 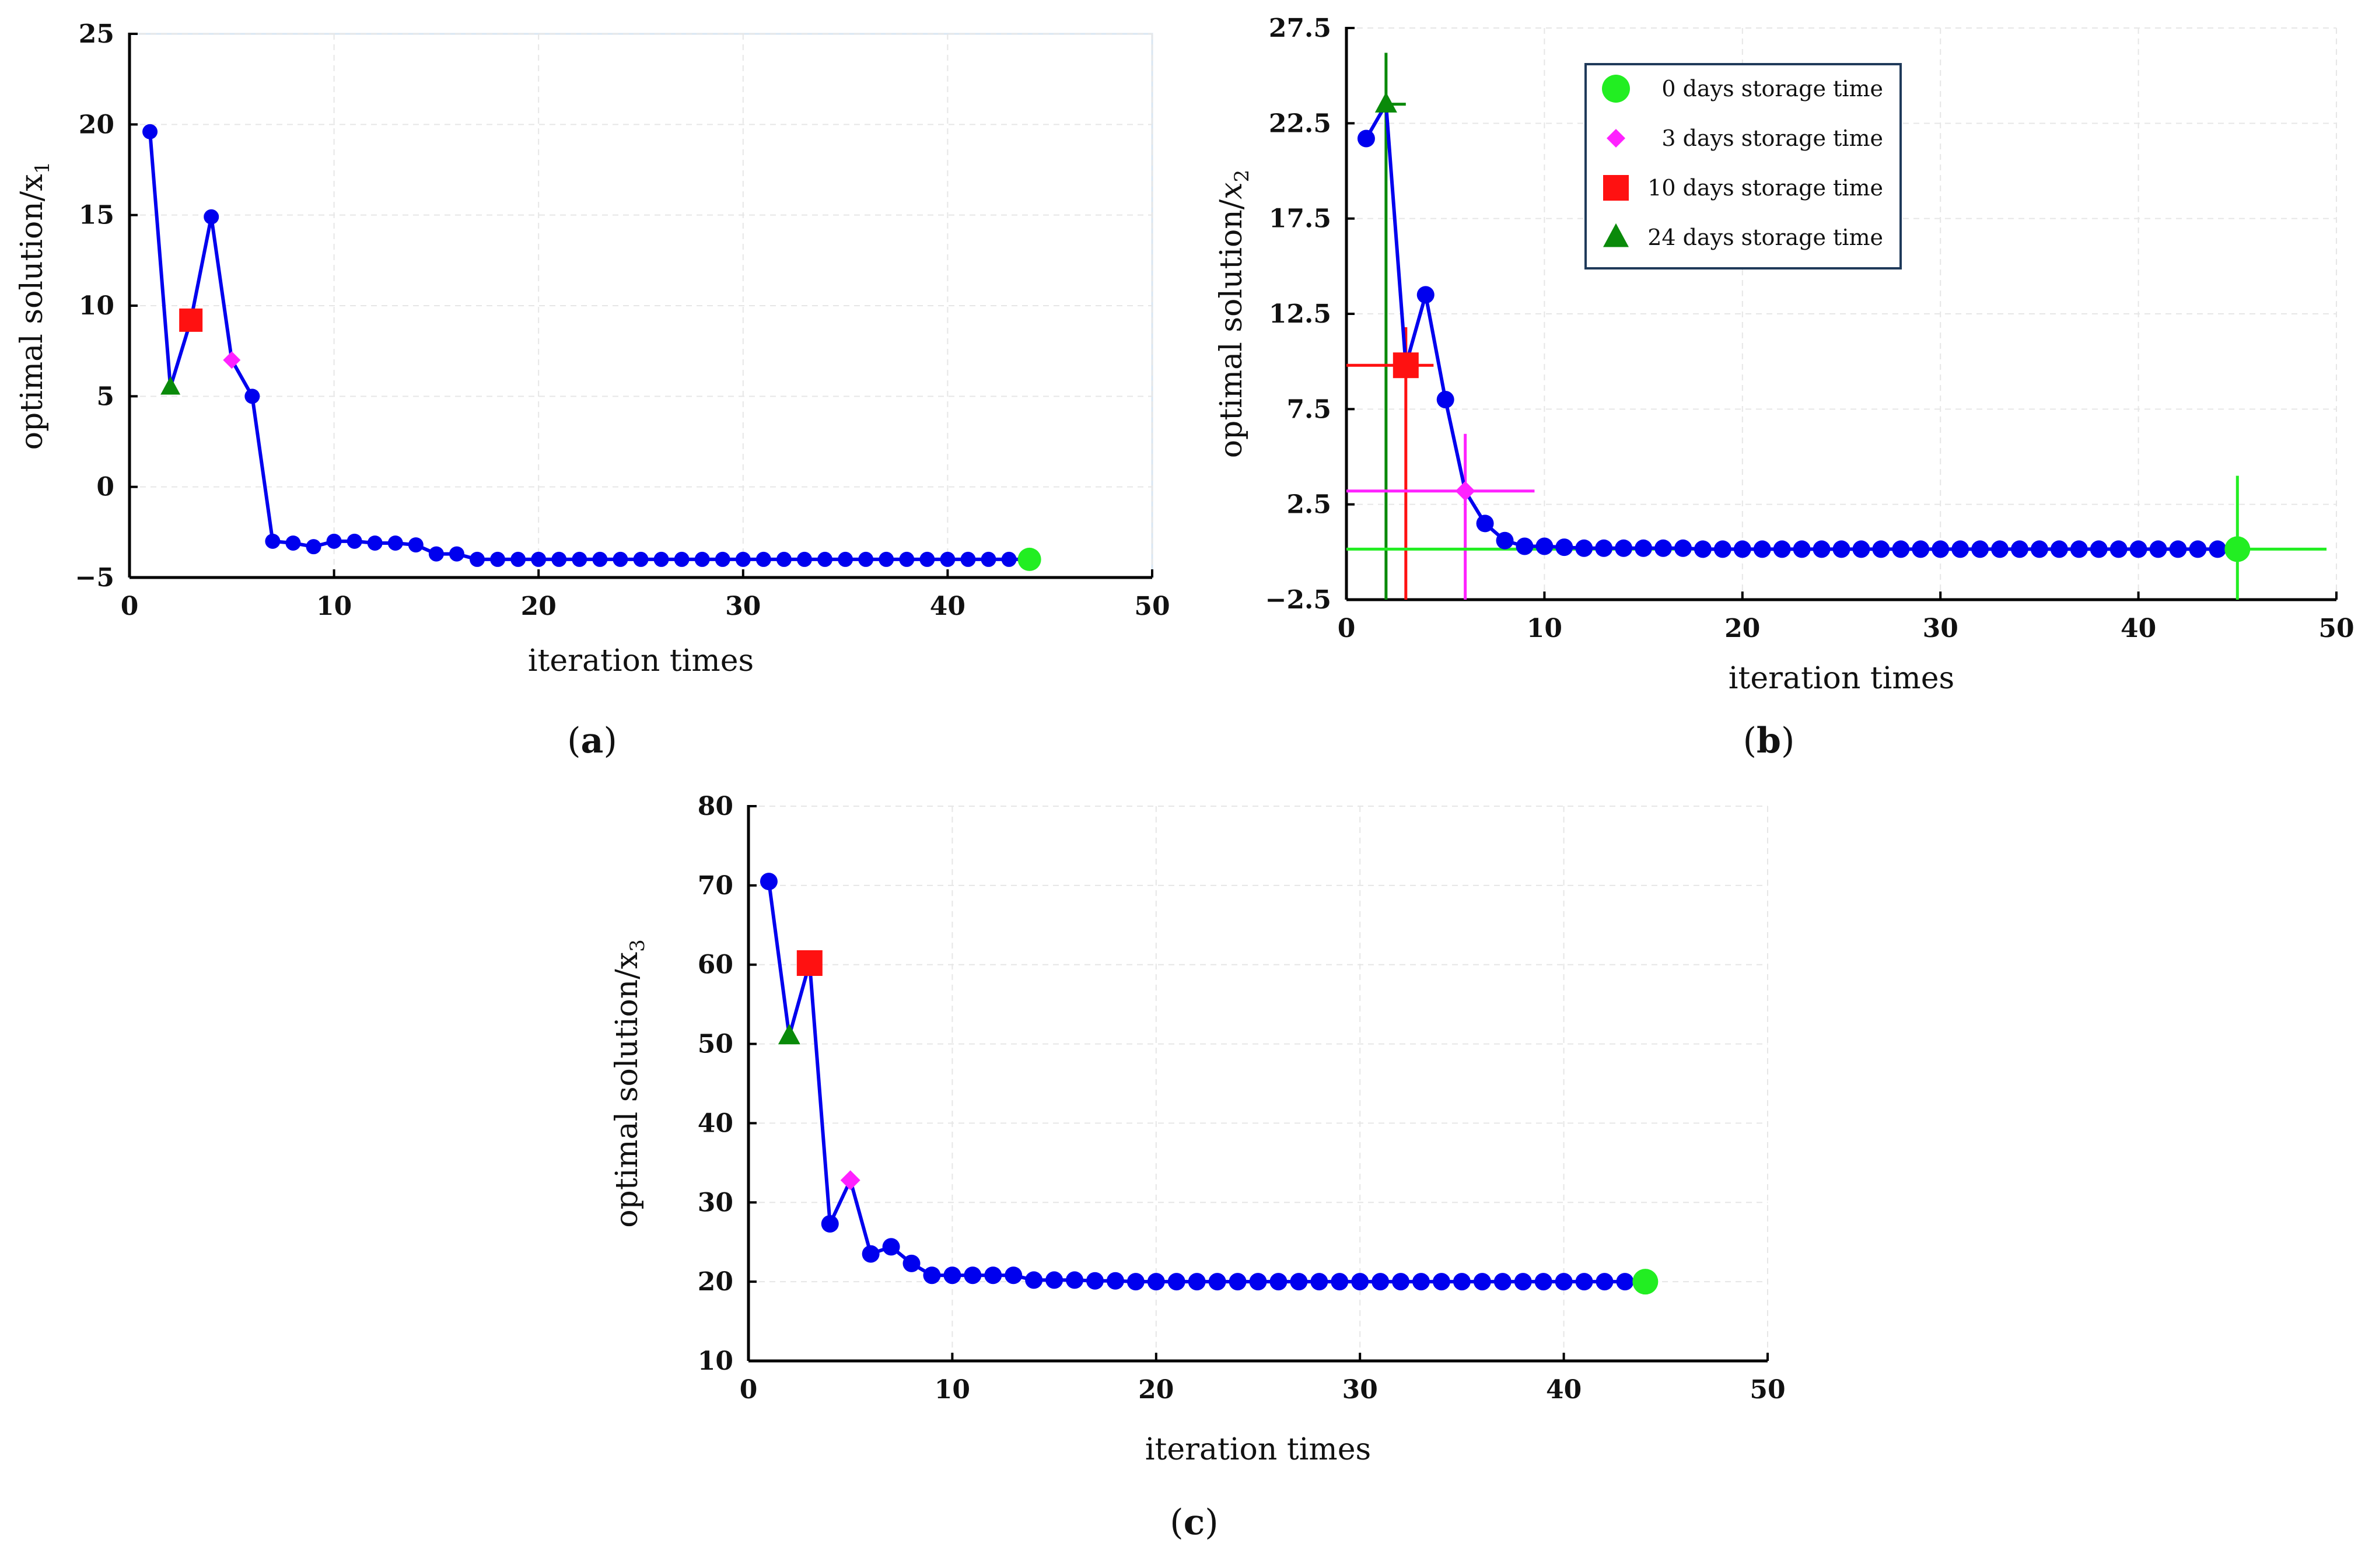 What do you see at coordinates (592, 740) in the screenshot?
I see `panel-caption: (a)` at bounding box center [592, 740].